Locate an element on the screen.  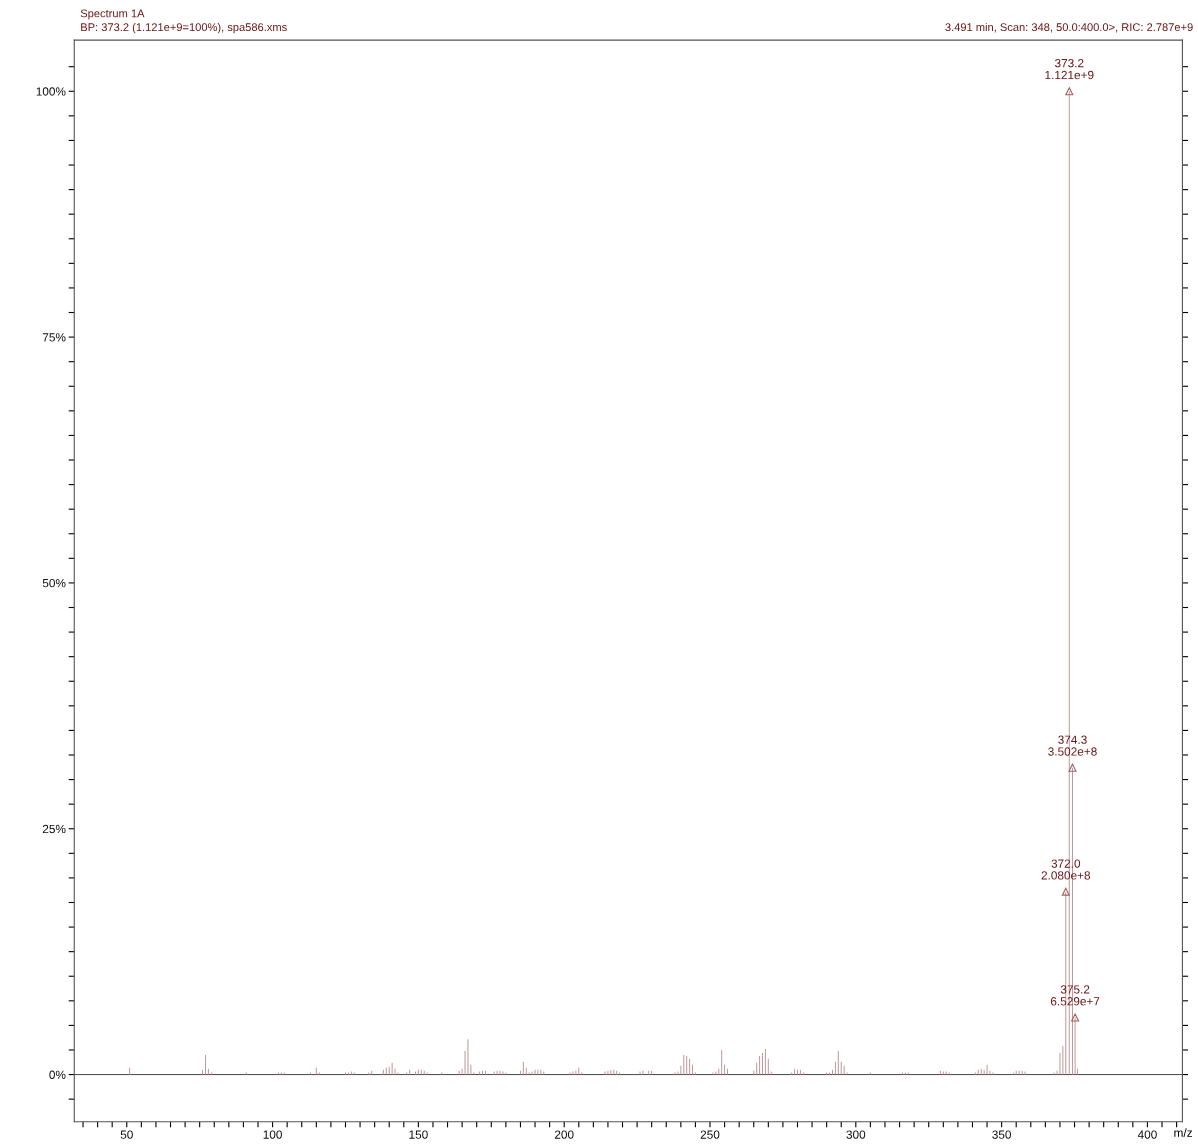
annotation: 374.3 3.502e+8 is located at coordinates (1072, 745).